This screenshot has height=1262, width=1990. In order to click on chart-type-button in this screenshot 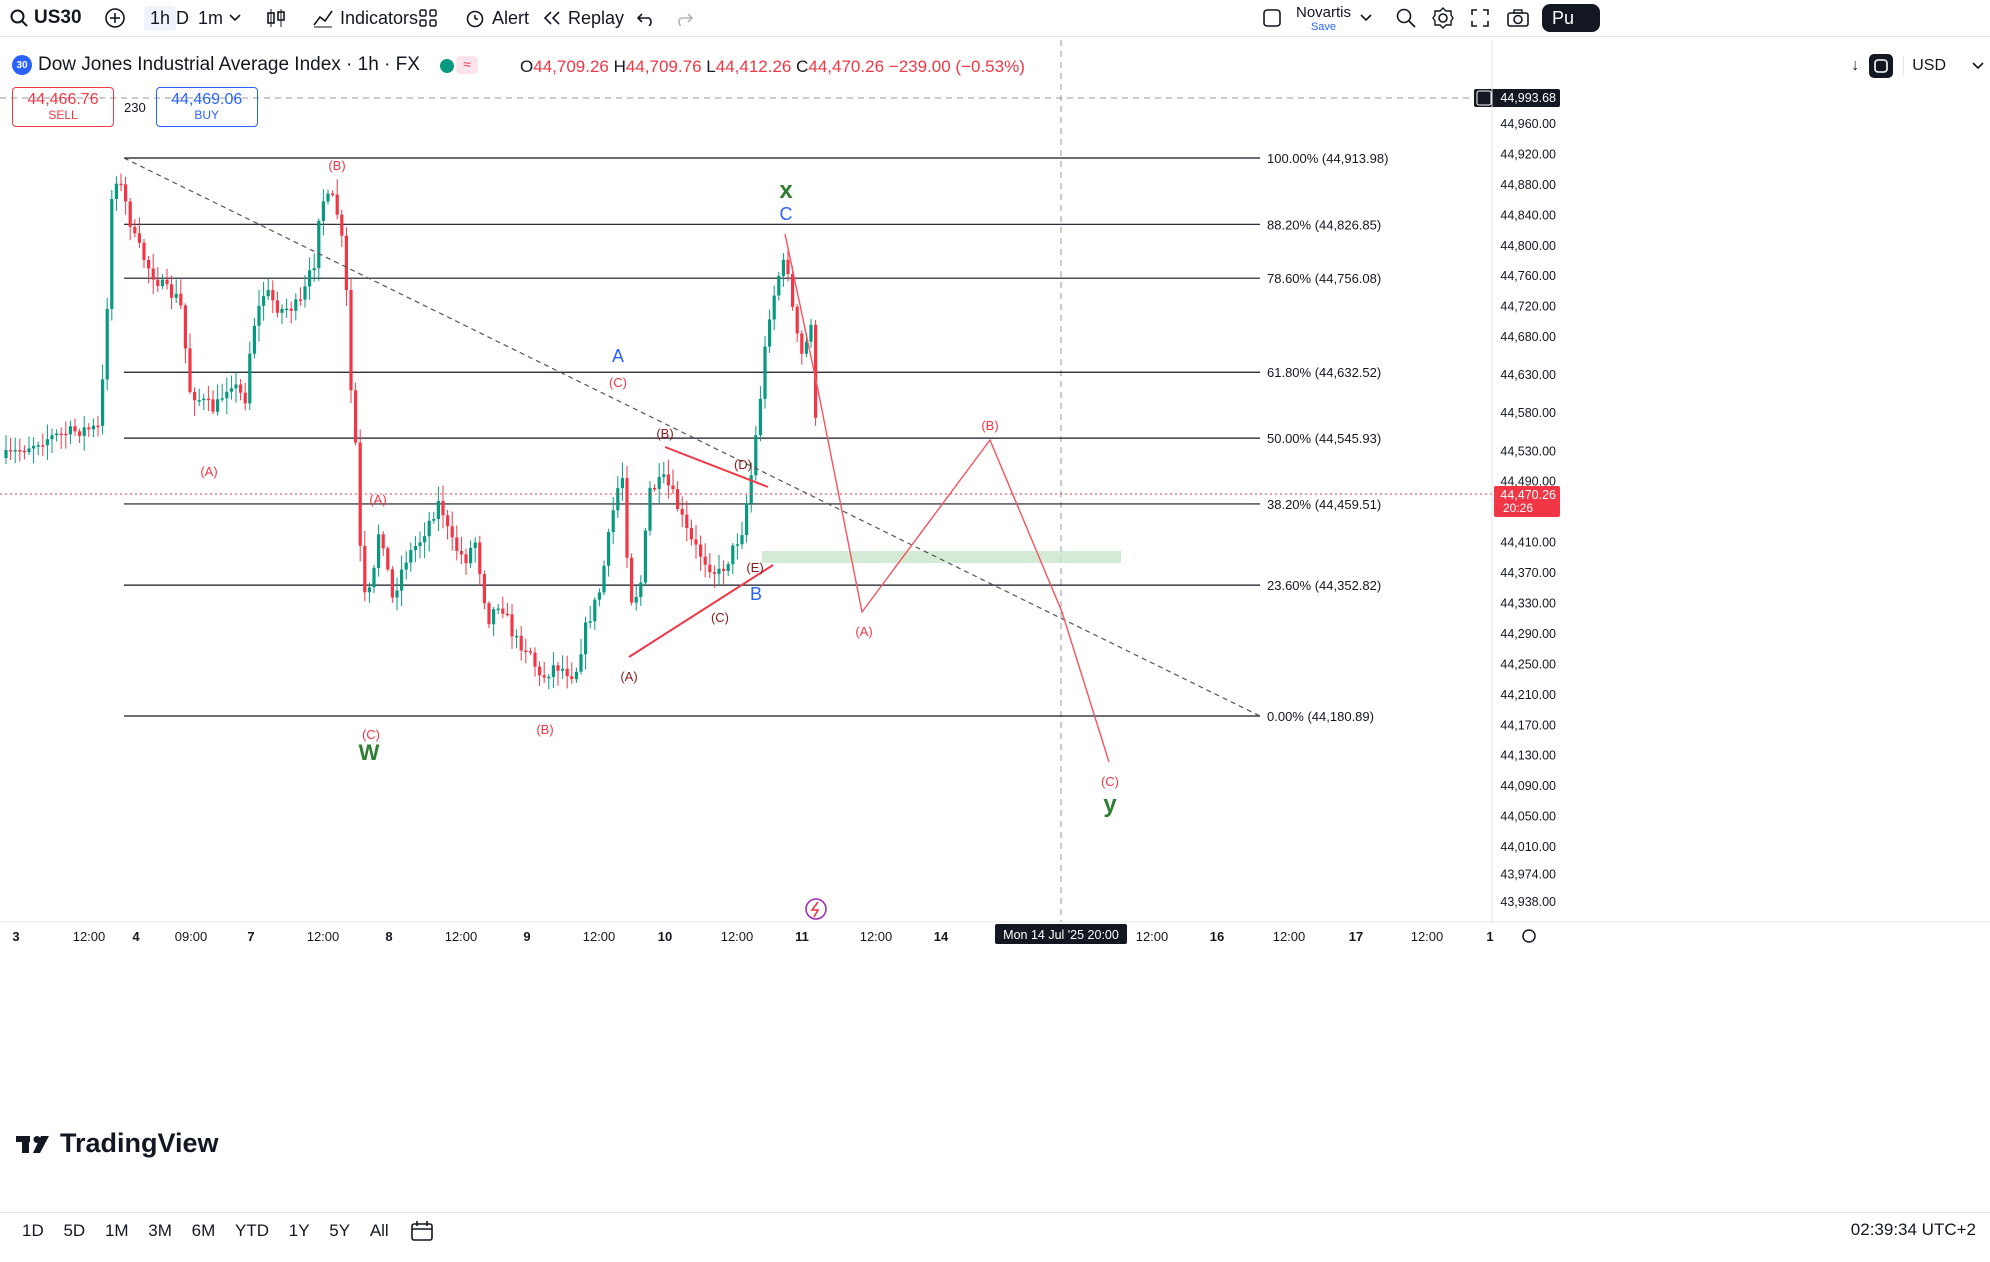, I will do `click(276, 18)`.